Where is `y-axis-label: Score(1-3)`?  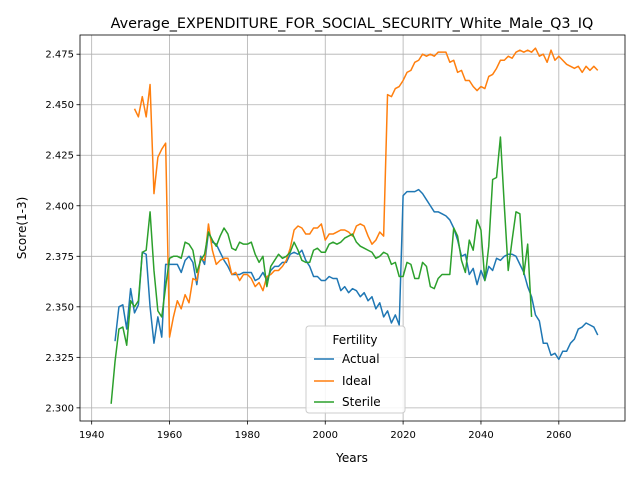
y-axis-label: Score(1-3) is located at coordinates (22, 228).